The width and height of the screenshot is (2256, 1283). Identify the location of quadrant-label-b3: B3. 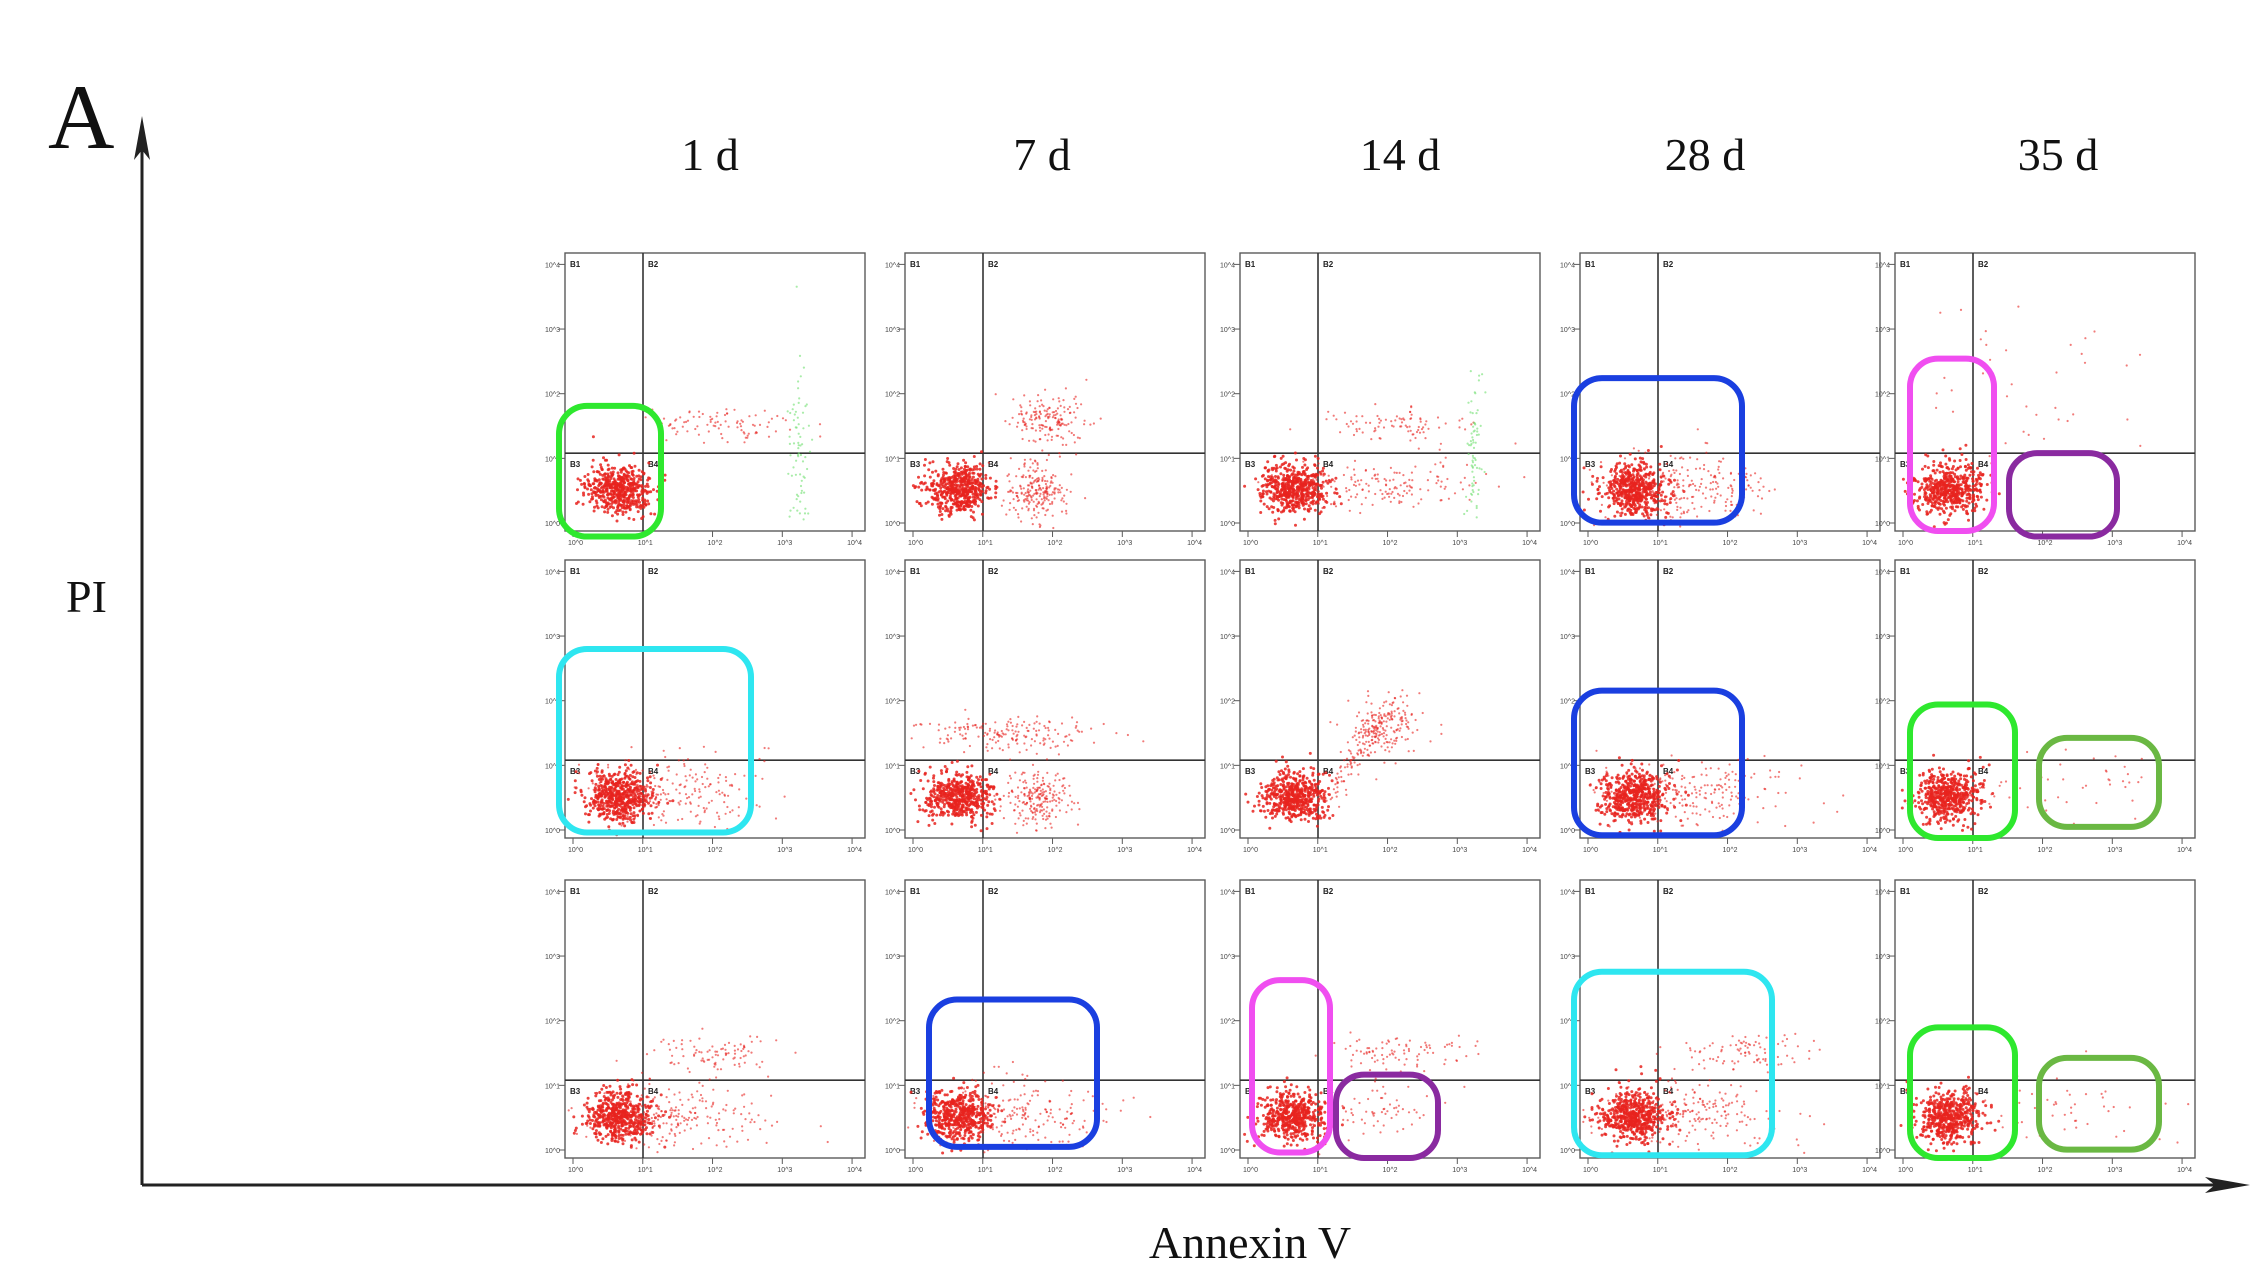
(575, 464).